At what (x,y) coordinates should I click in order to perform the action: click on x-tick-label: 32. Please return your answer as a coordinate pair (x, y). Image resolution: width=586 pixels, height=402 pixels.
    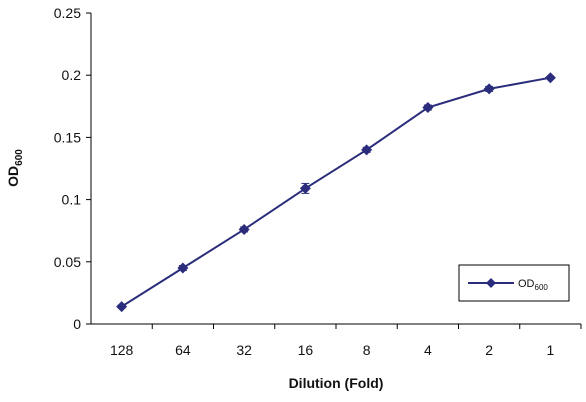
    Looking at the image, I should click on (244, 350).